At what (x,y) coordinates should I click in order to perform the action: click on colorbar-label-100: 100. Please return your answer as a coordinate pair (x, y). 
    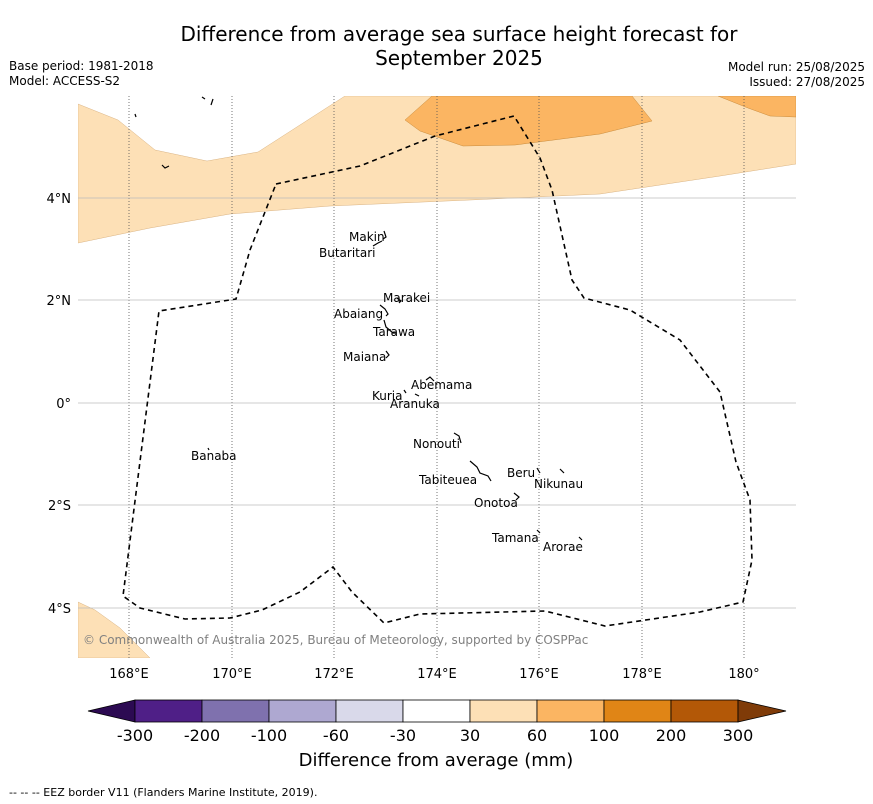
    Looking at the image, I should click on (604, 735).